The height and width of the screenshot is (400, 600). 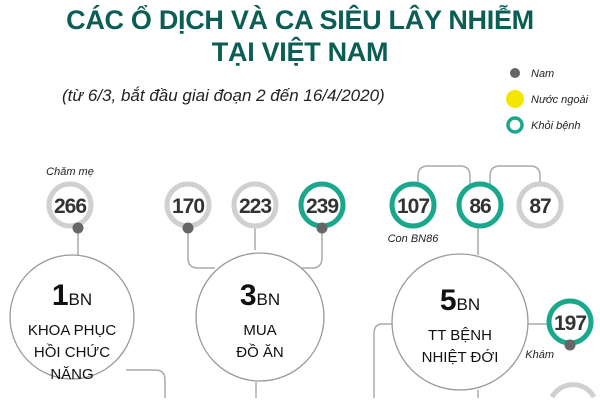 I want to click on cluster-label: TT BỆNH, so click(x=460, y=335).